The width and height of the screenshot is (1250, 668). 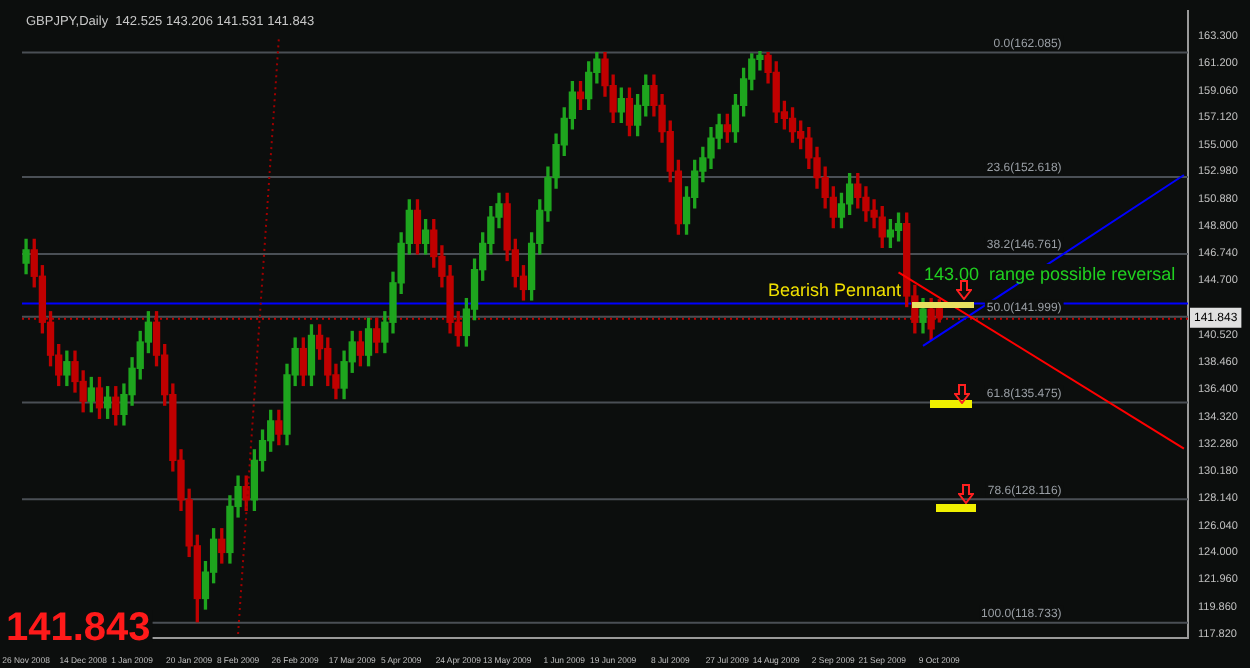 I want to click on annotation: Bearish Pennant, so click(x=835, y=290).